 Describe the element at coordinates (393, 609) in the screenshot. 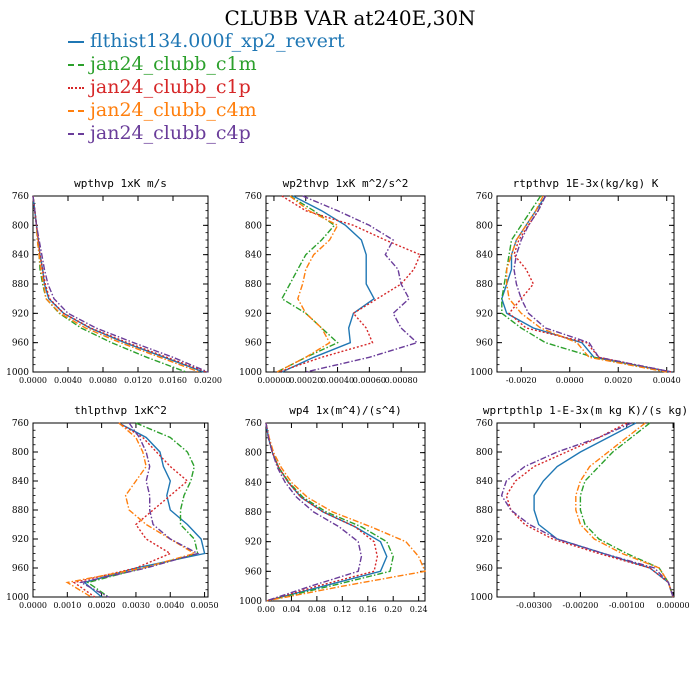

I see `x-tick-label: 0.20` at that location.